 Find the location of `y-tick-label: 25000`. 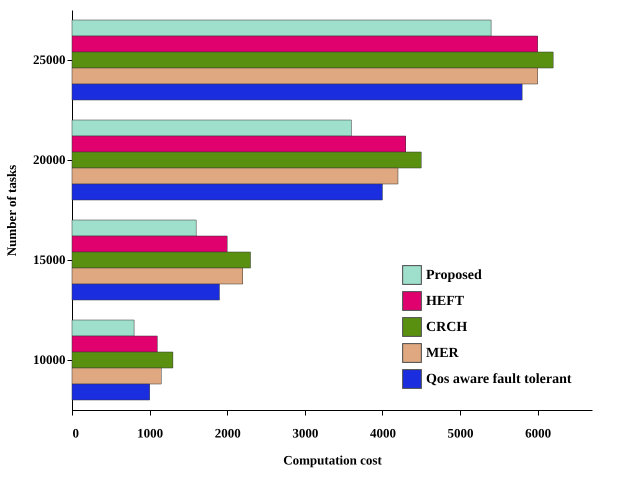

y-tick-label: 25000 is located at coordinates (49, 59).